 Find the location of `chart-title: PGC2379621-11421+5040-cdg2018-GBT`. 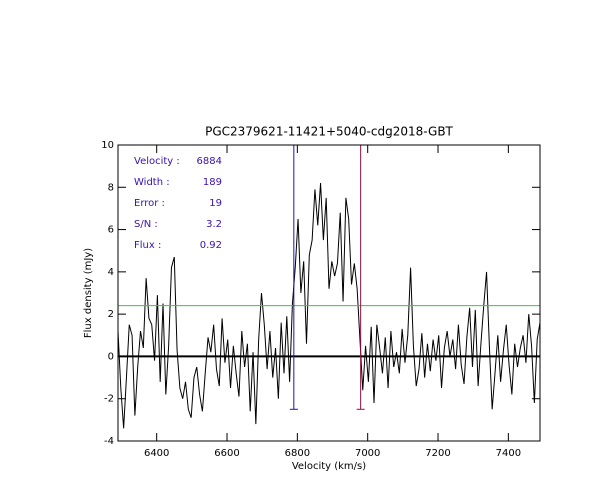

chart-title: PGC2379621-11421+5040-cdg2018-GBT is located at coordinates (329, 132).